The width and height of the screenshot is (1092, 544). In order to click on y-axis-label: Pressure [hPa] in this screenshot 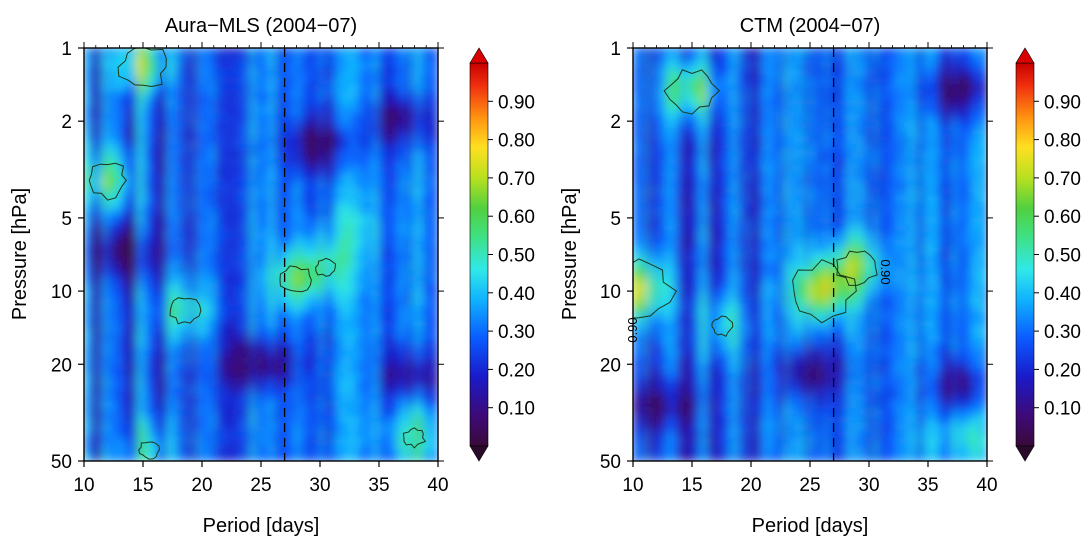, I will do `click(20, 254)`.